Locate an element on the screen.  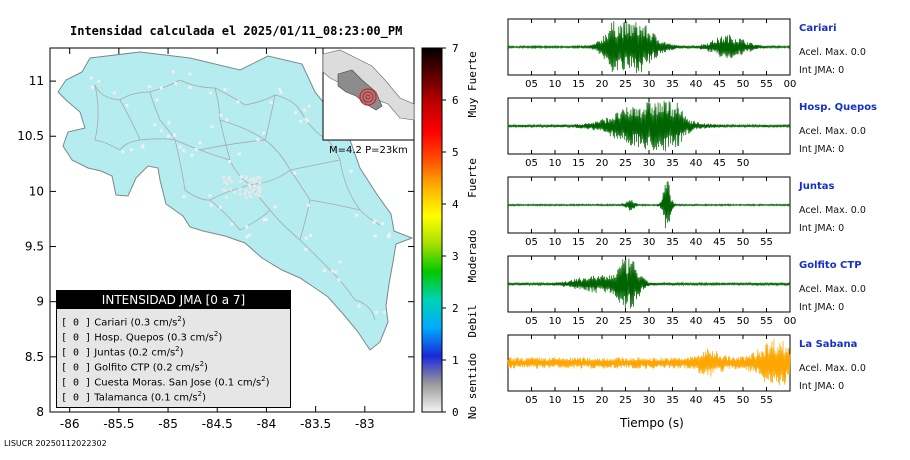
time-axis-label: Tiempo (s) is located at coordinates (652, 423).